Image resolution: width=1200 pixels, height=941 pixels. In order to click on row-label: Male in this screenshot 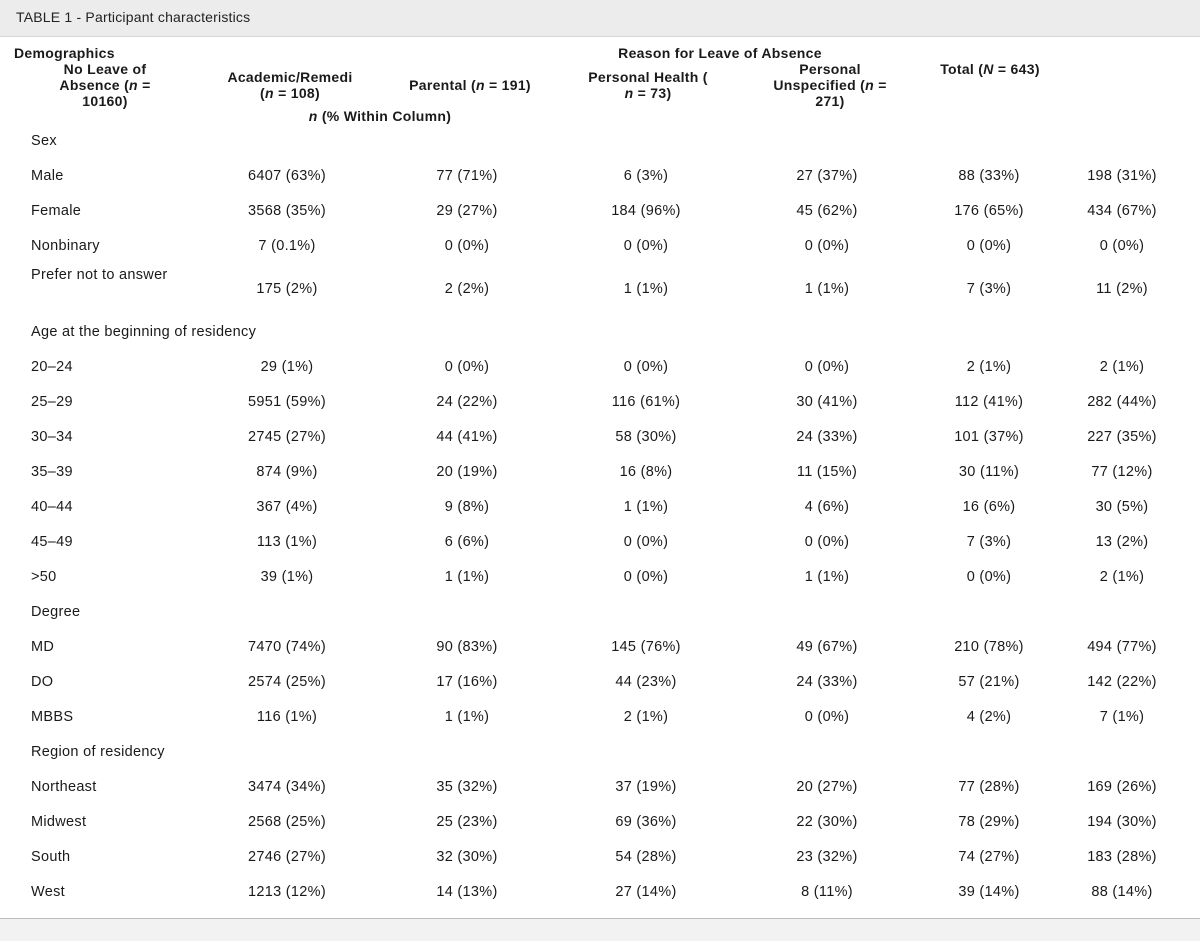, I will do `click(47, 176)`.